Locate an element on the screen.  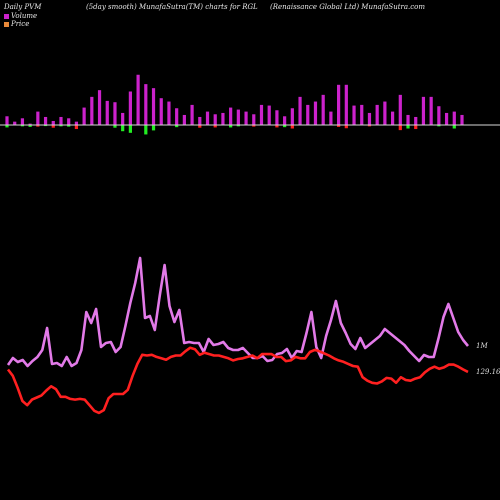
legend-price-swatch is located at coordinates (6, 24).